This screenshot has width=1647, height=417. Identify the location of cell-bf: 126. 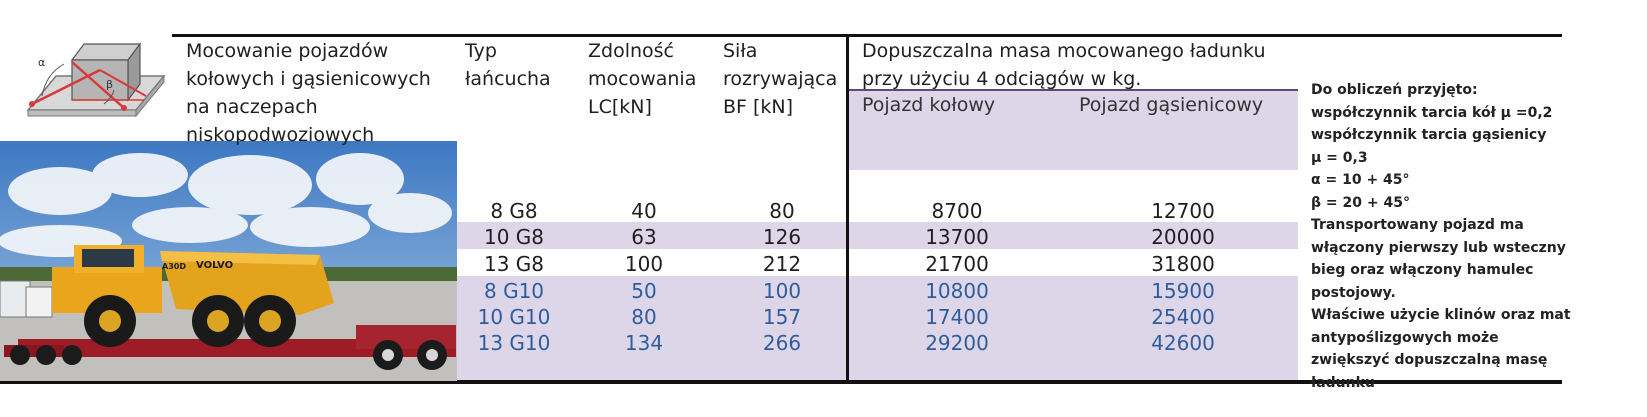
(782, 237).